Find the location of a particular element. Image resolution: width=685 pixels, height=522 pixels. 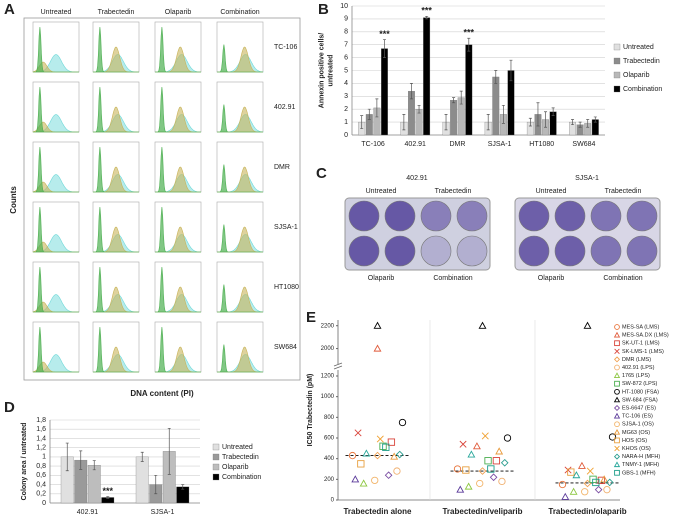

y-tick-label: 200 is located at coordinates (329, 480).